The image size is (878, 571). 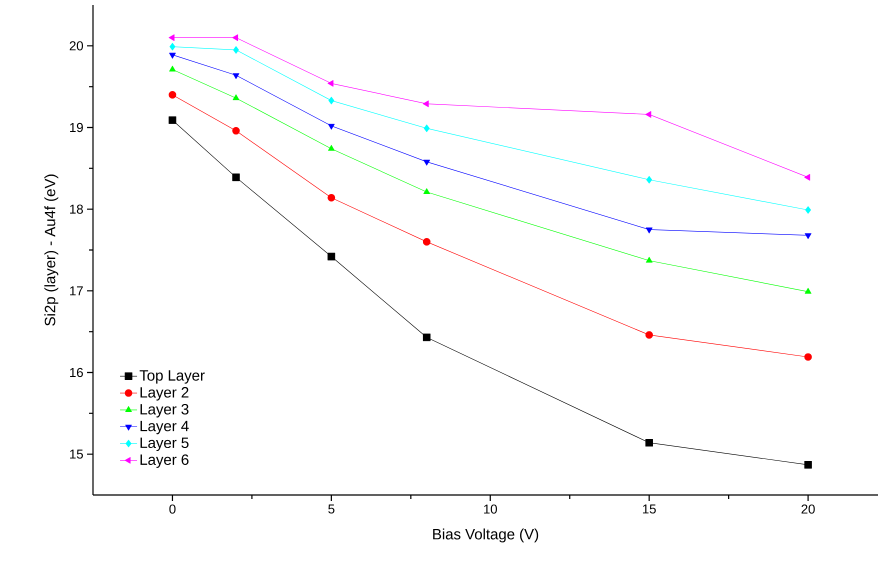 I want to click on legend-label: Top Layer, so click(x=172, y=377).